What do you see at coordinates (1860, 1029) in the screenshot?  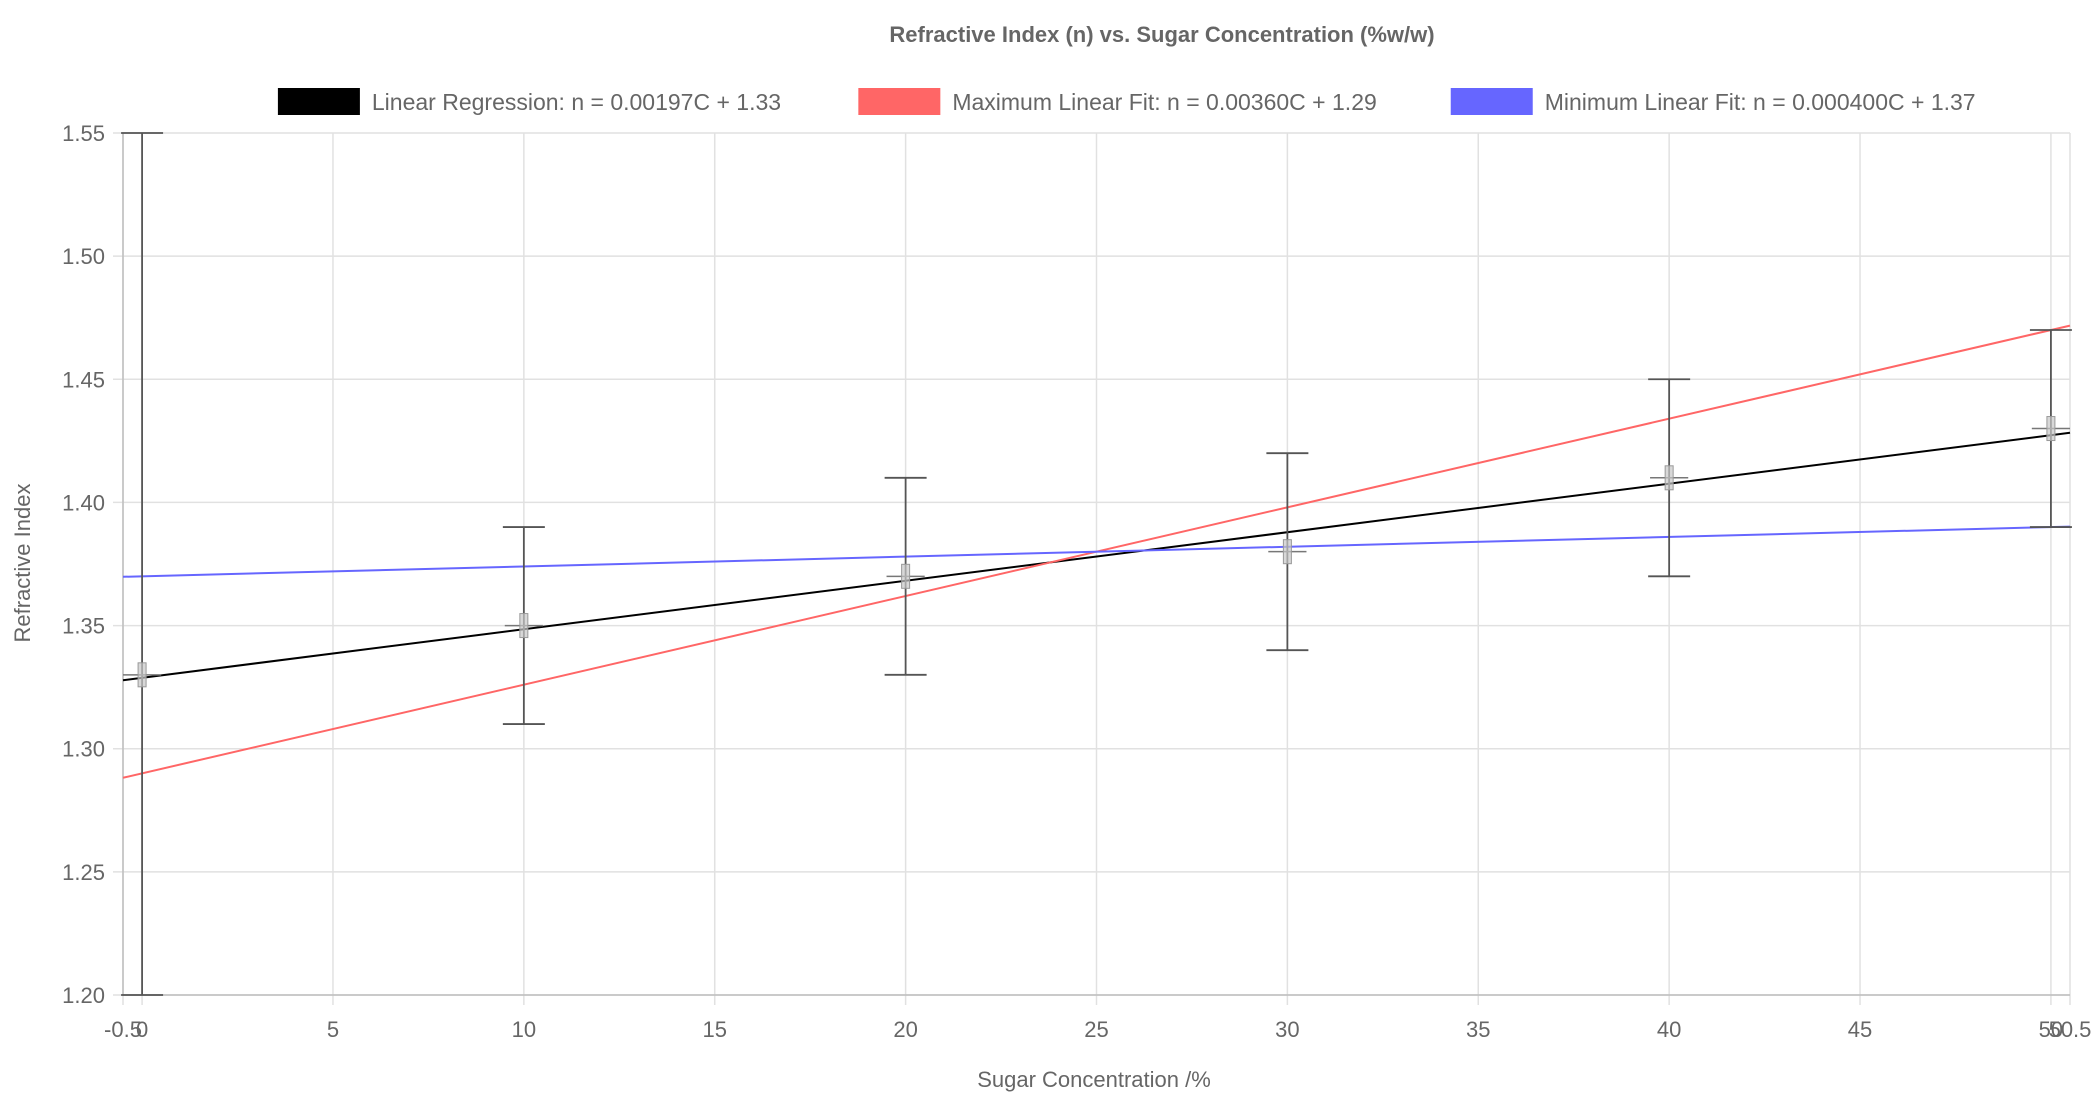 I see `x-tick-label: 45` at bounding box center [1860, 1029].